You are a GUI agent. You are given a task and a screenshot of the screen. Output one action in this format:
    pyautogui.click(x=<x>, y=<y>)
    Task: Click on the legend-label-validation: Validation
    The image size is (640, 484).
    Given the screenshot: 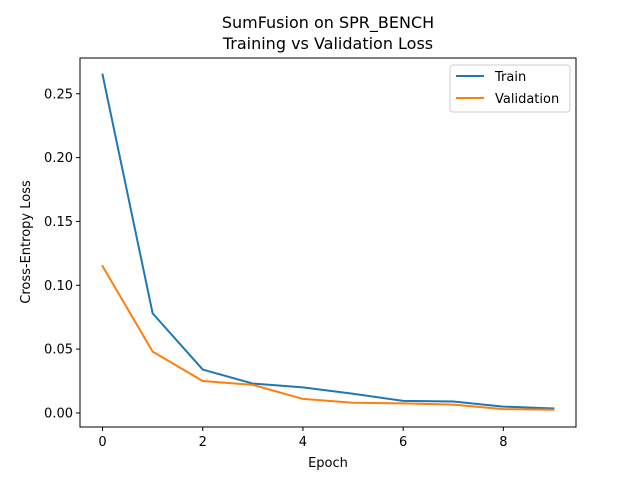 What is the action you would take?
    pyautogui.click(x=527, y=99)
    